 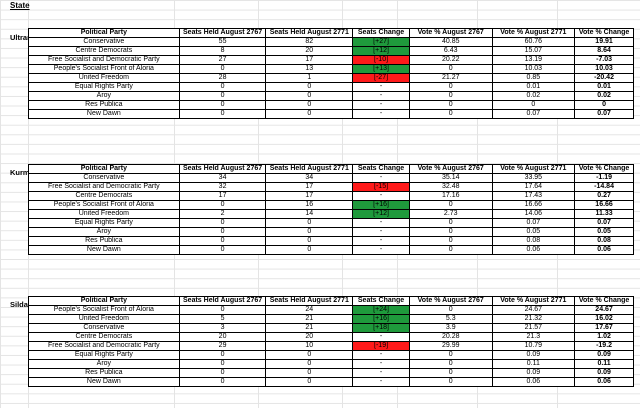 What do you see at coordinates (533, 105) in the screenshot?
I see `vote-2771-cell: 0` at bounding box center [533, 105].